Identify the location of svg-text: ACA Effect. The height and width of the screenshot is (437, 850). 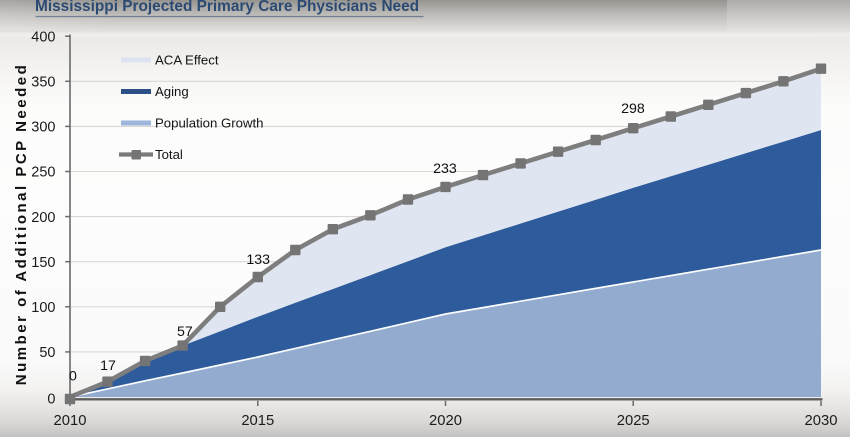
(187, 60).